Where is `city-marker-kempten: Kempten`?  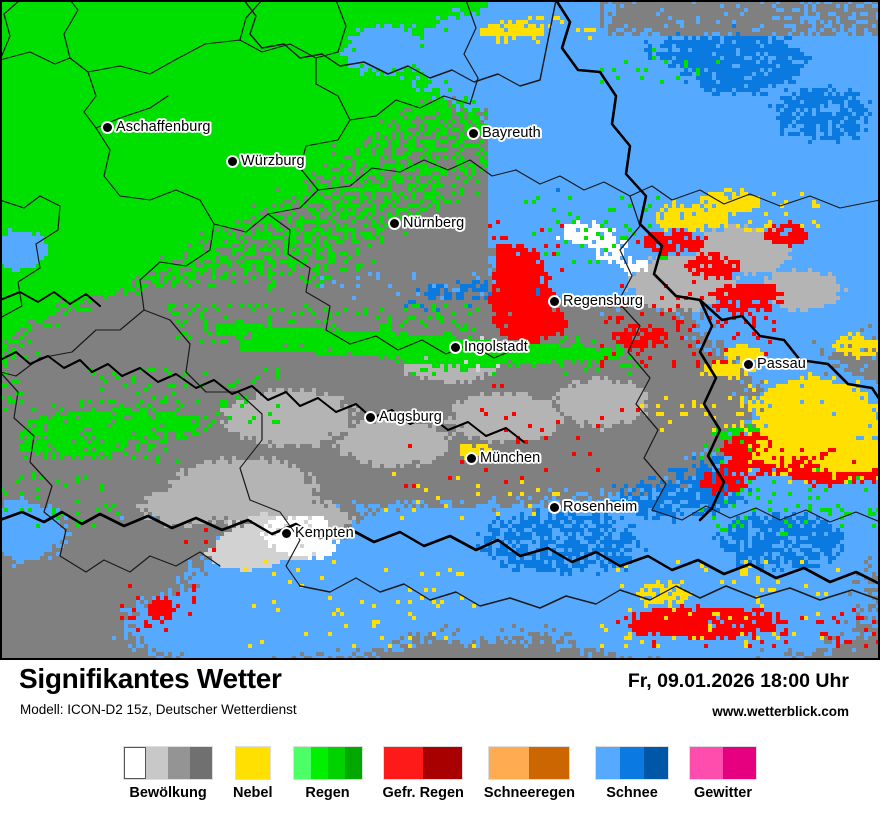
city-marker-kempten: Kempten is located at coordinates (318, 533).